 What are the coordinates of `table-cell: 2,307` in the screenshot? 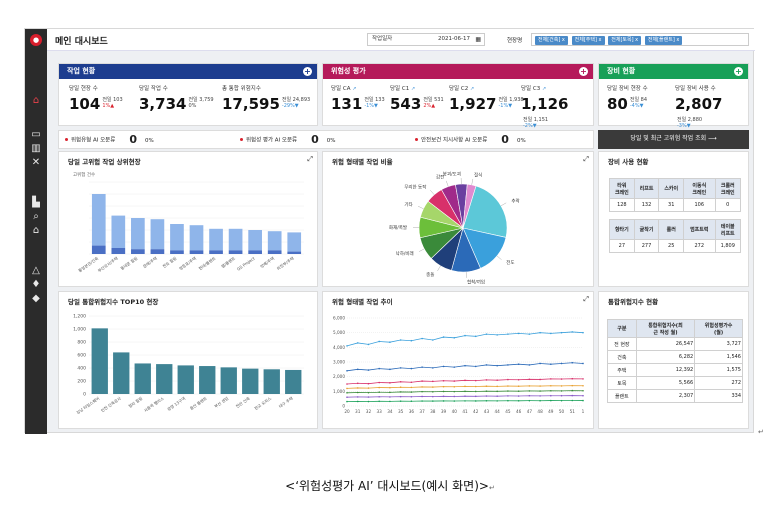 It's located at (665, 396).